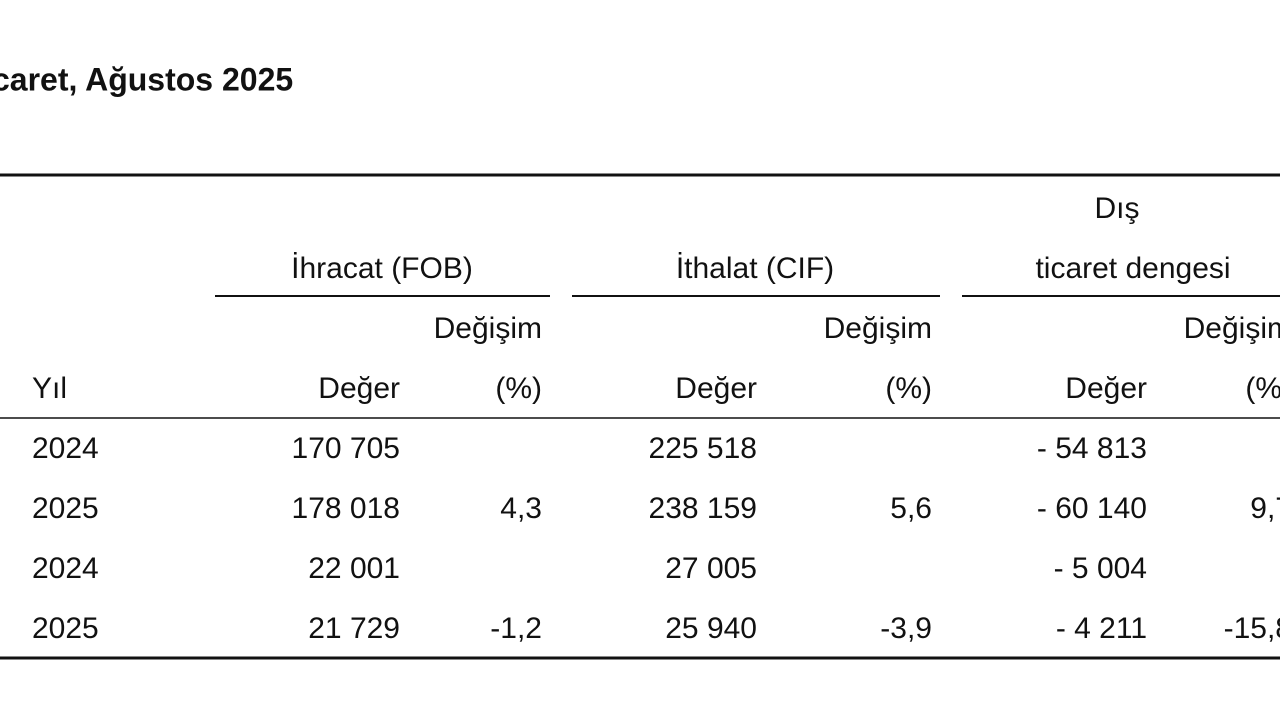 Image resolution: width=1280 pixels, height=720 pixels. What do you see at coordinates (1132, 268) in the screenshot?
I see `group-header: ticaret dengesi` at bounding box center [1132, 268].